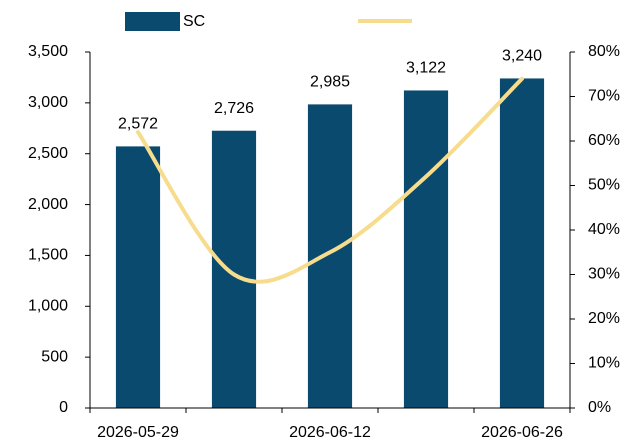  Describe the element at coordinates (604, 363) in the screenshot. I see `y2-tick-label: 10%` at that location.